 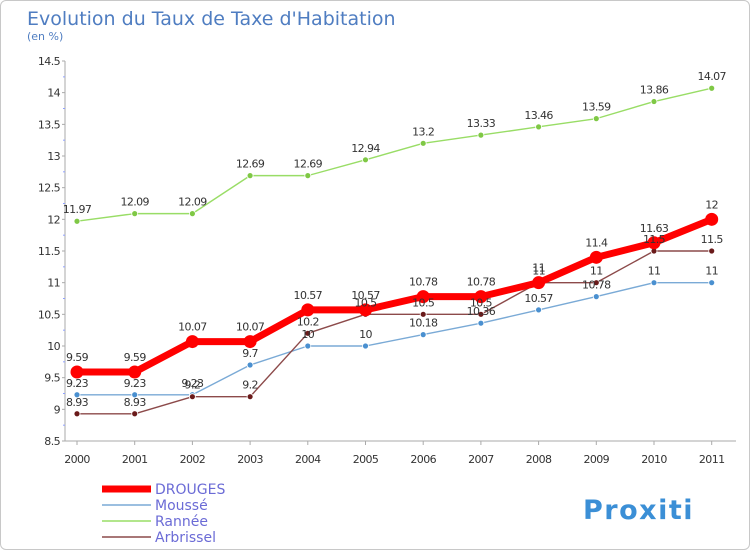 I want to click on data-label: 10.18, so click(x=423, y=323).